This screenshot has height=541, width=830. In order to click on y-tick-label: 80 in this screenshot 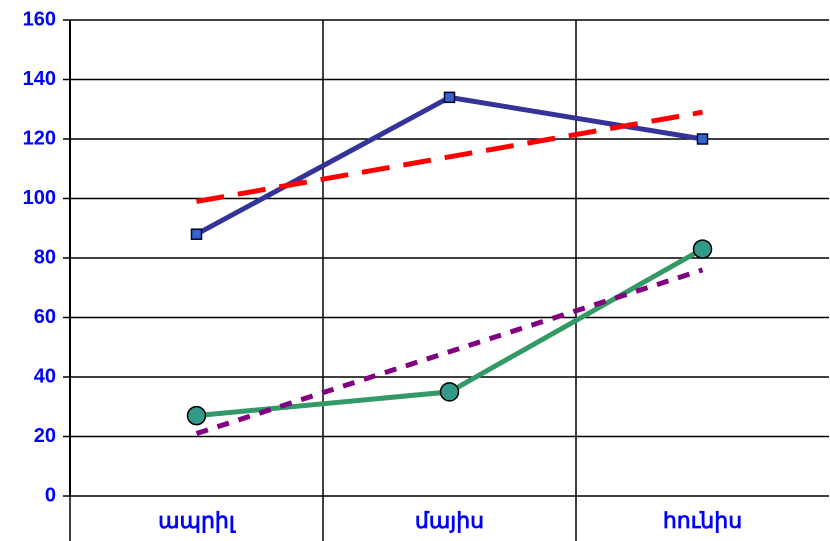, I will do `click(45, 257)`.